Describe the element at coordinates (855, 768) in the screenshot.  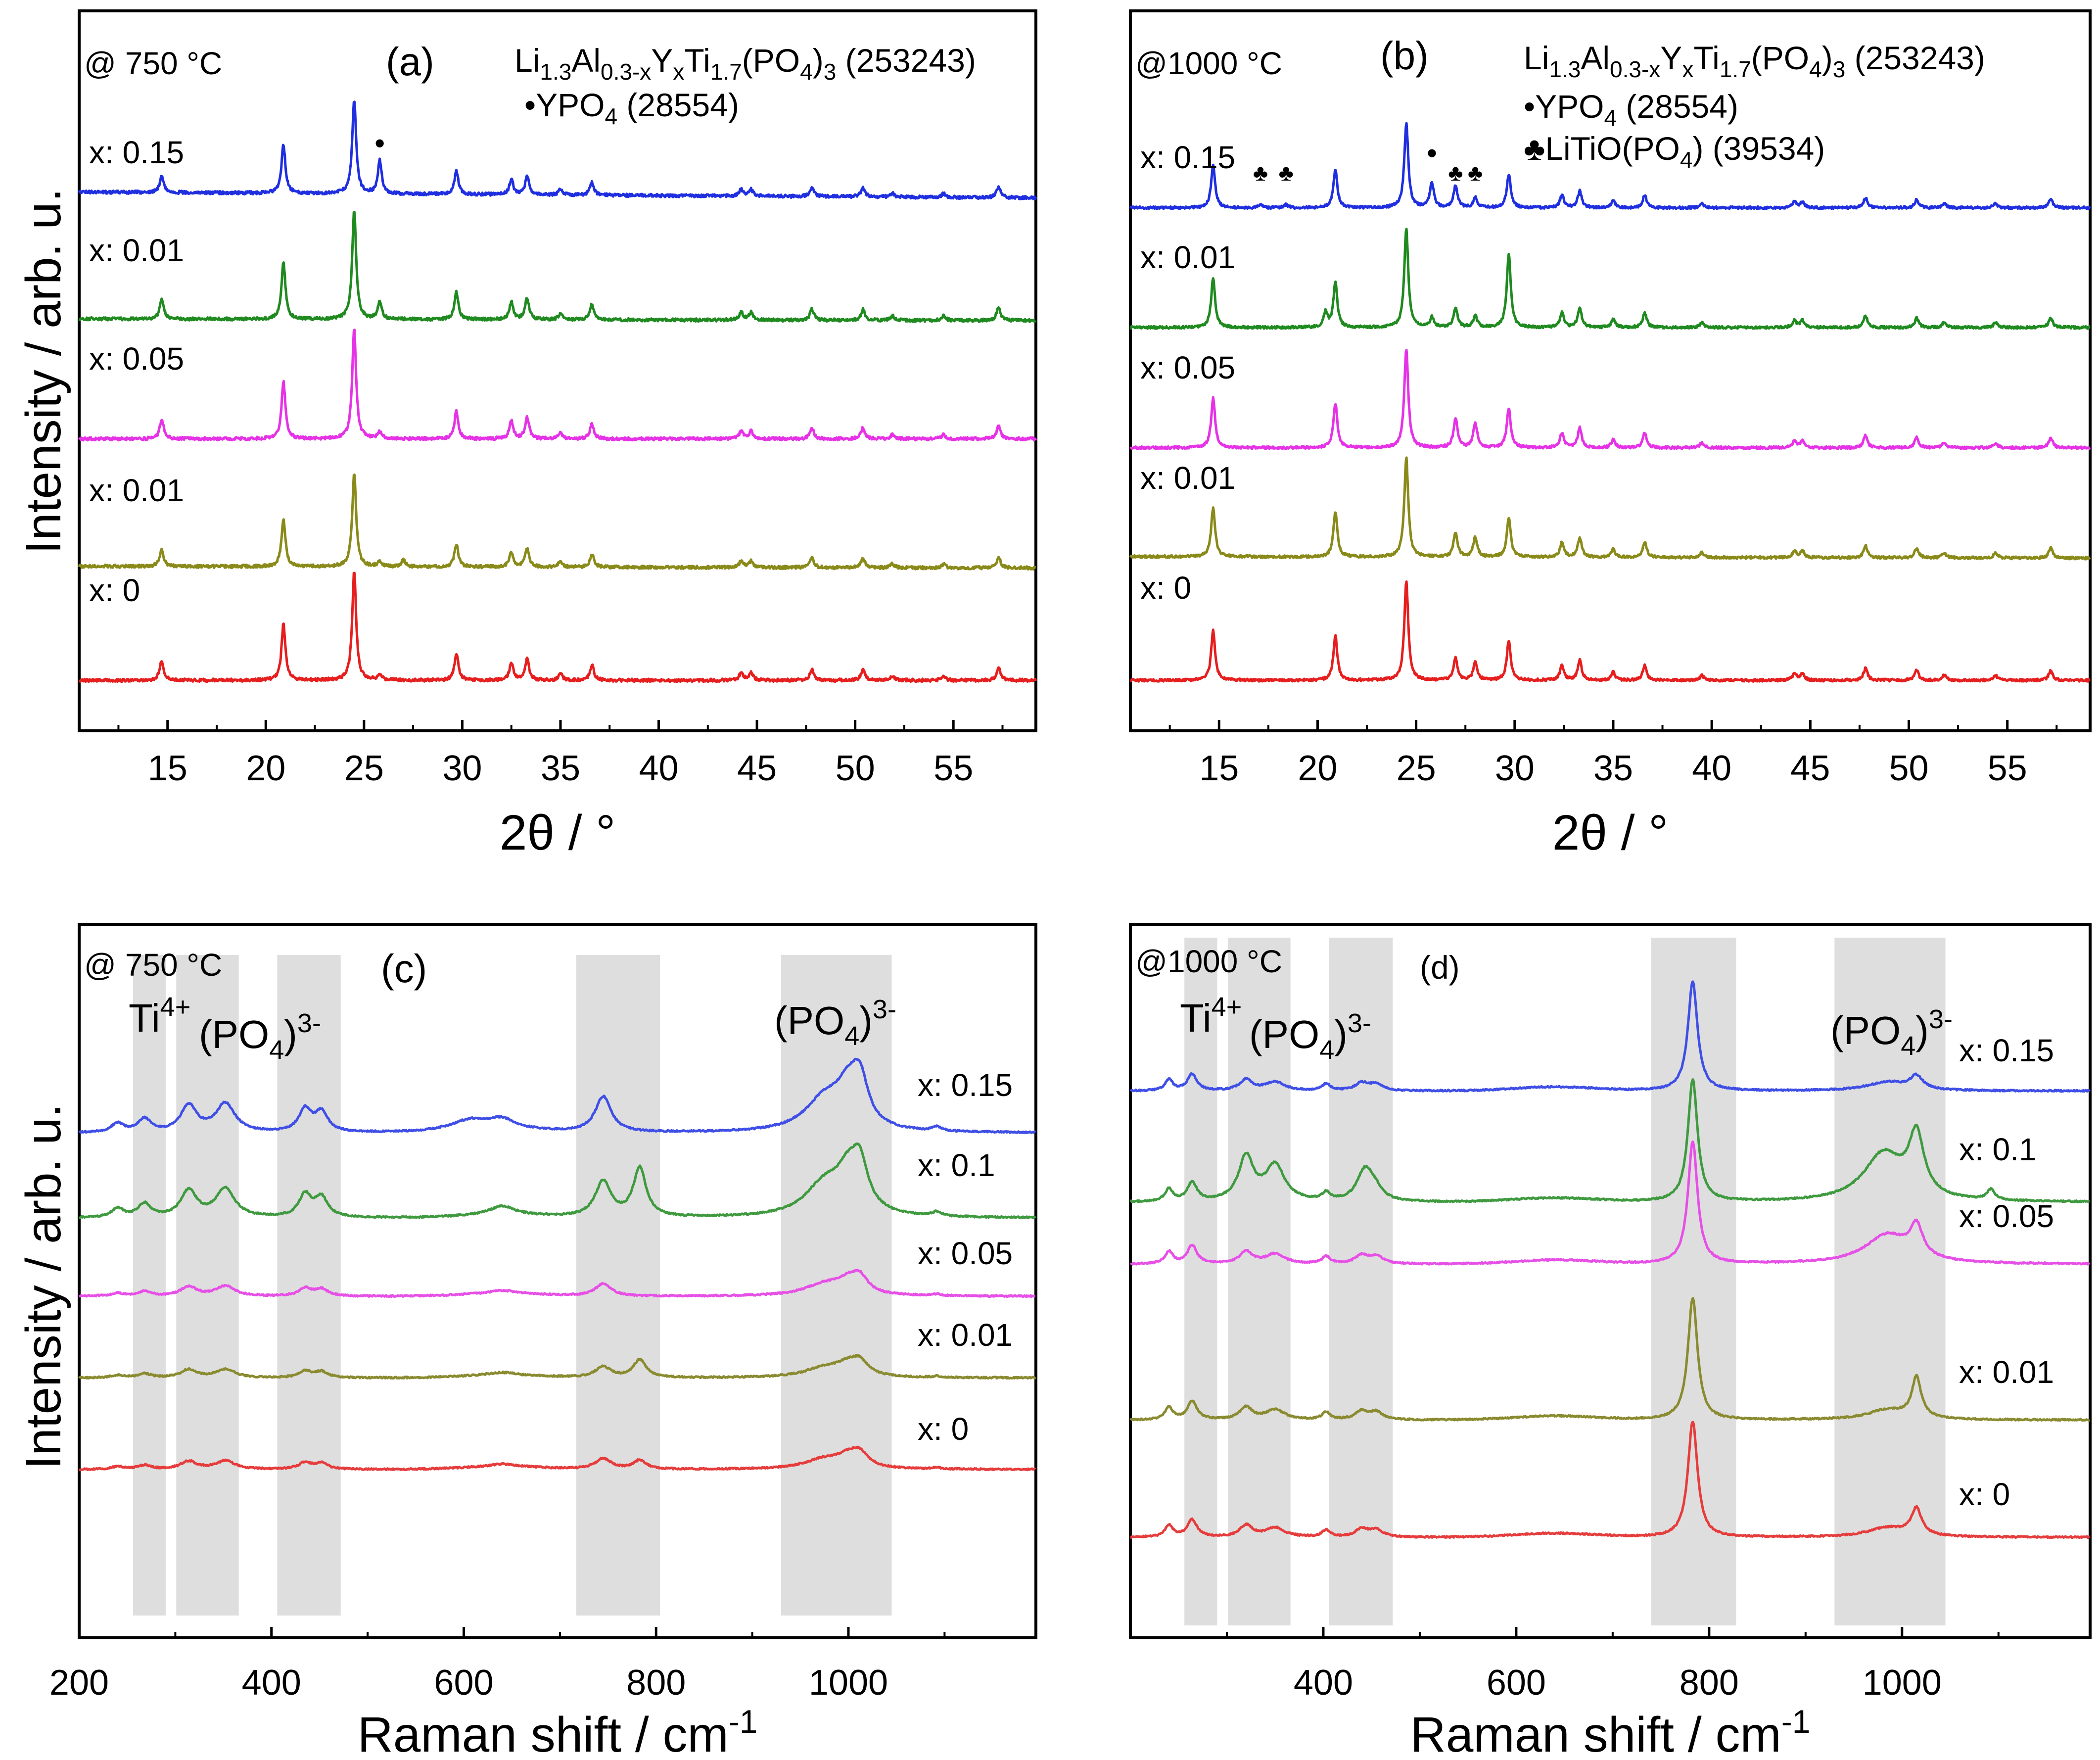
I see `x-tick-label: 50` at that location.